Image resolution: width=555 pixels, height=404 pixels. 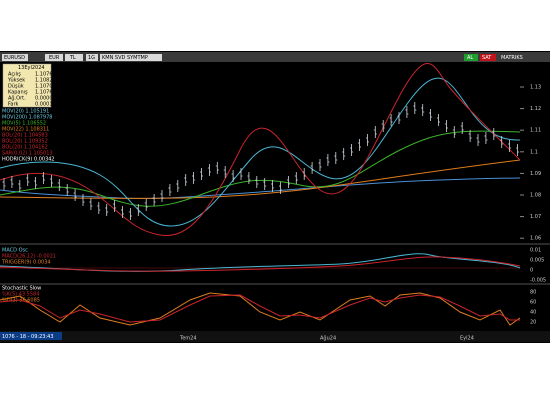 What do you see at coordinates (15, 251) in the screenshot?
I see `panel-title: MACD Osc` at bounding box center [15, 251].